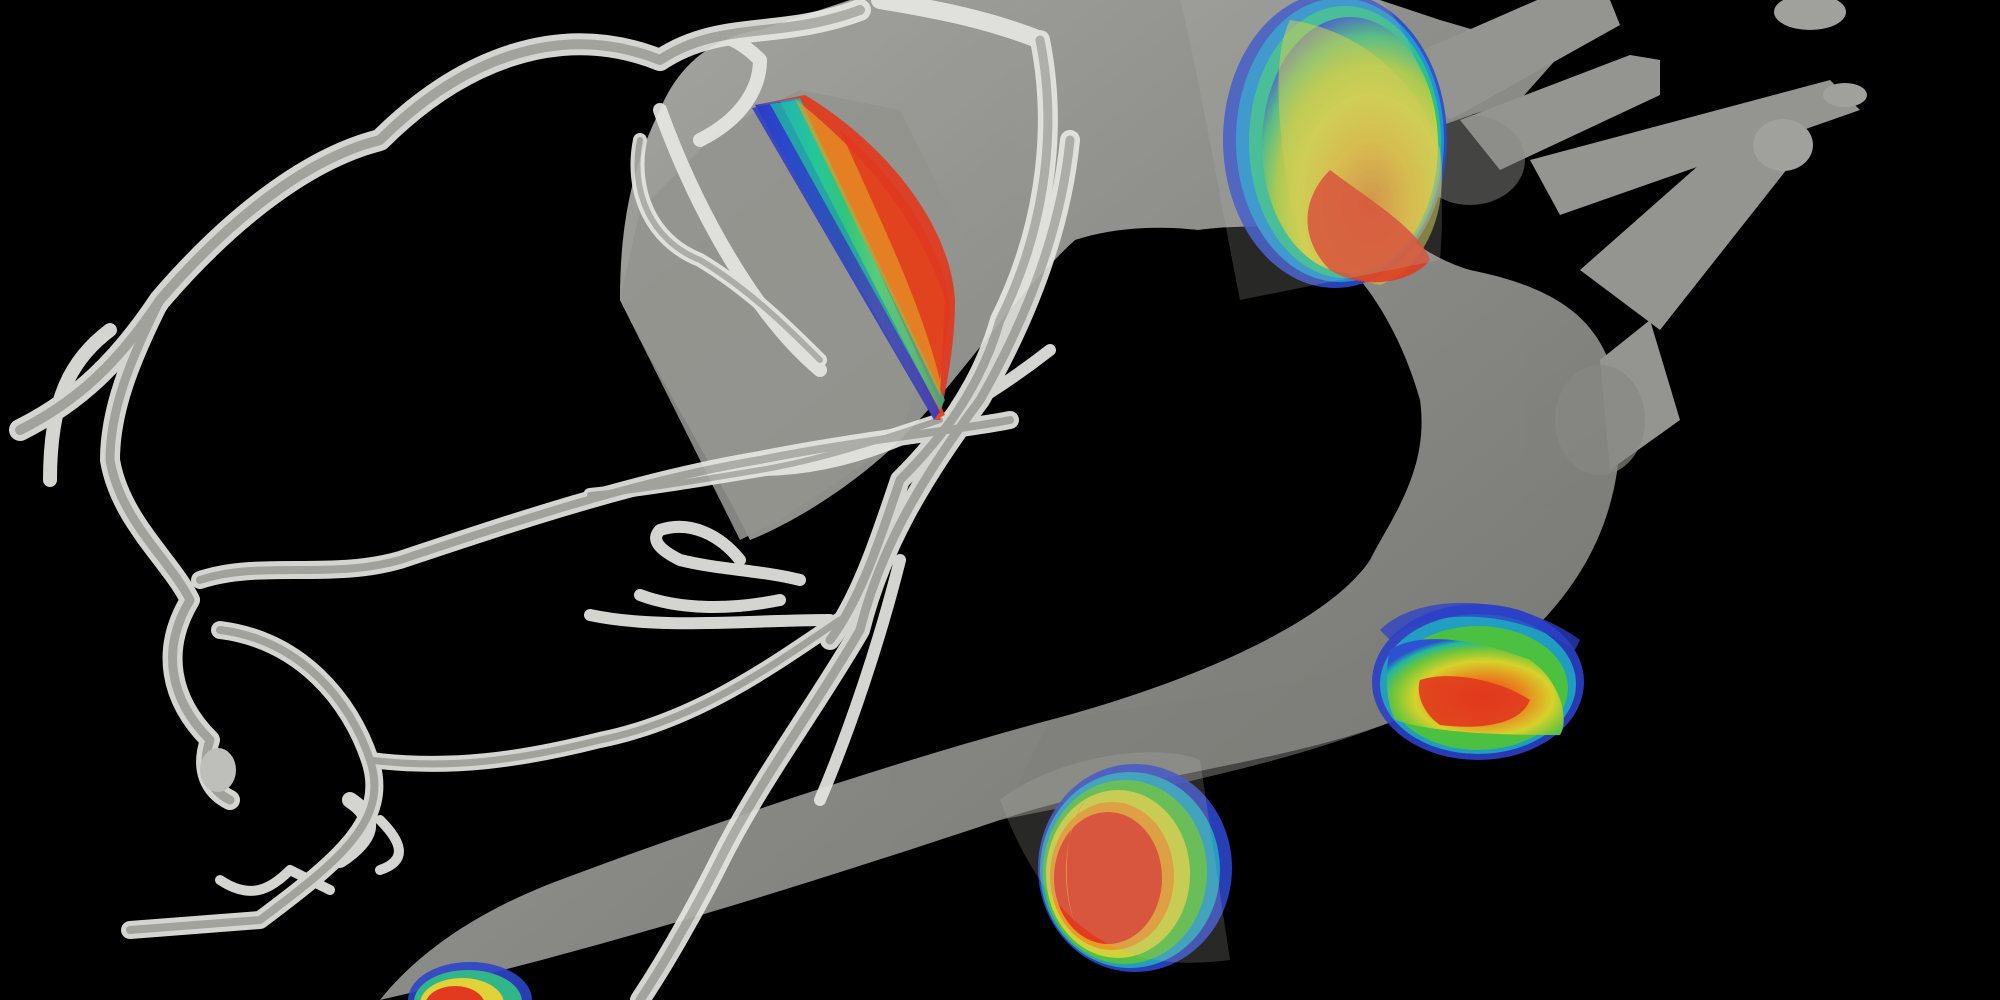 The height and width of the screenshot is (1000, 2000). I want to click on vessel-bulge, so click(218, 770).